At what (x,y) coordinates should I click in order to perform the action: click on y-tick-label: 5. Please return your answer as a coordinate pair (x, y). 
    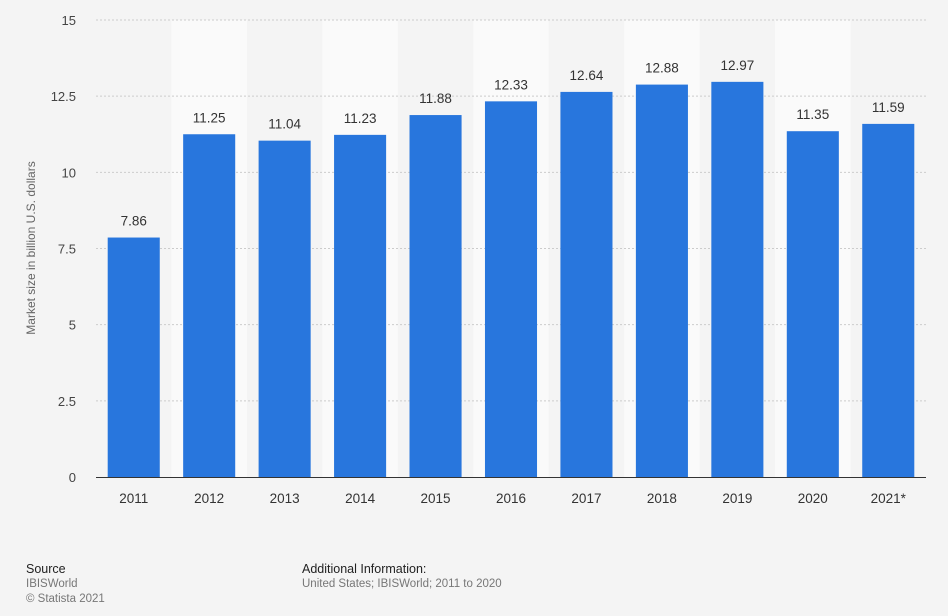
    Looking at the image, I should click on (72, 325).